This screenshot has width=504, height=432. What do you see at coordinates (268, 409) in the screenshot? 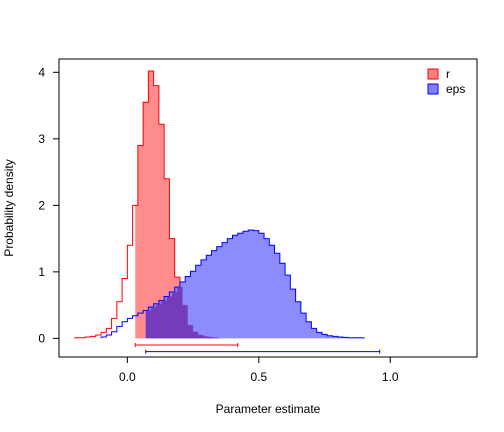
I see `x-axis-title: Parameter estimate` at bounding box center [268, 409].